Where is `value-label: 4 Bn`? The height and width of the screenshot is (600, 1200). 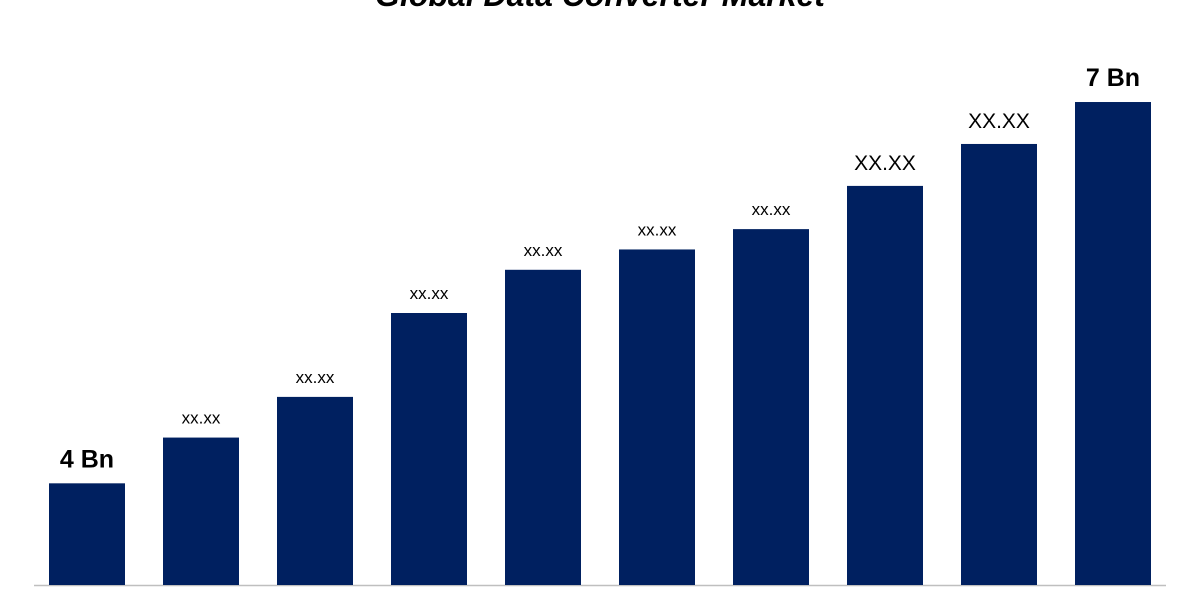 value-label: 4 Bn is located at coordinates (87, 459).